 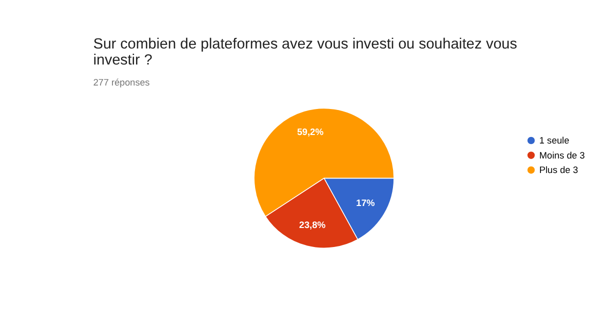 I want to click on data-label: 17%, so click(x=366, y=203).